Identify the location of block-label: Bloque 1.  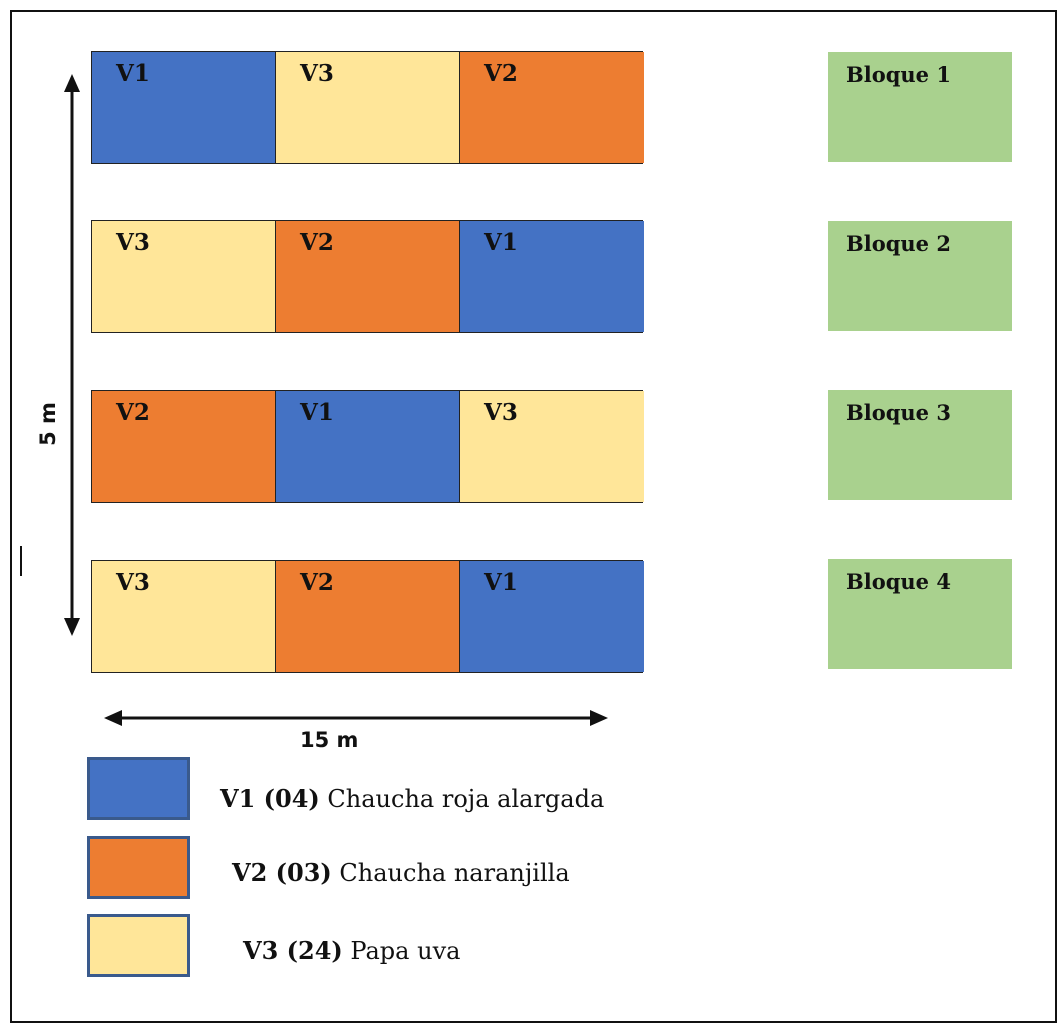
(898, 74).